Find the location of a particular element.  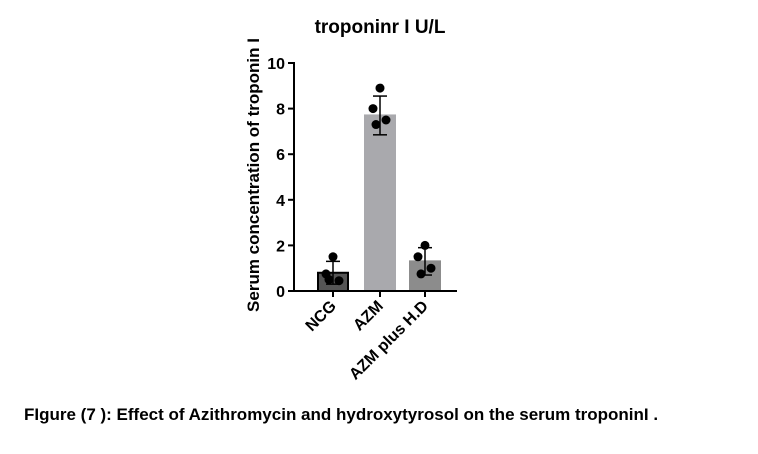

y-tick-label: 10 is located at coordinates (276, 64).